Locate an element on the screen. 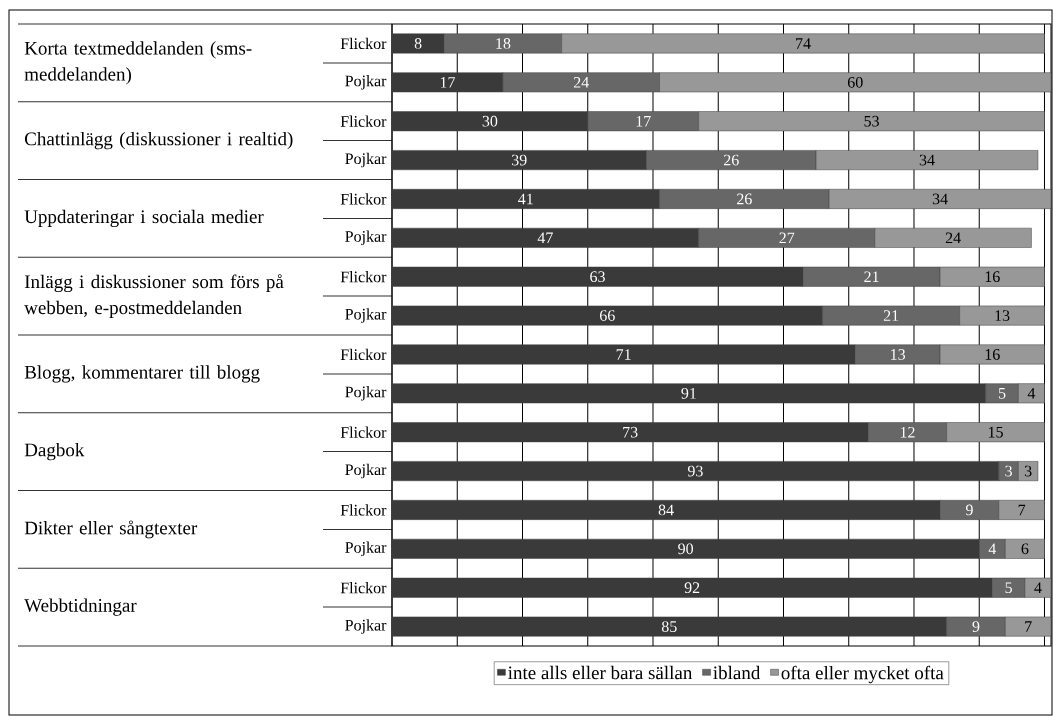 Image resolution: width=1053 pixels, height=716 pixels. data-label: 6 is located at coordinates (1025, 549).